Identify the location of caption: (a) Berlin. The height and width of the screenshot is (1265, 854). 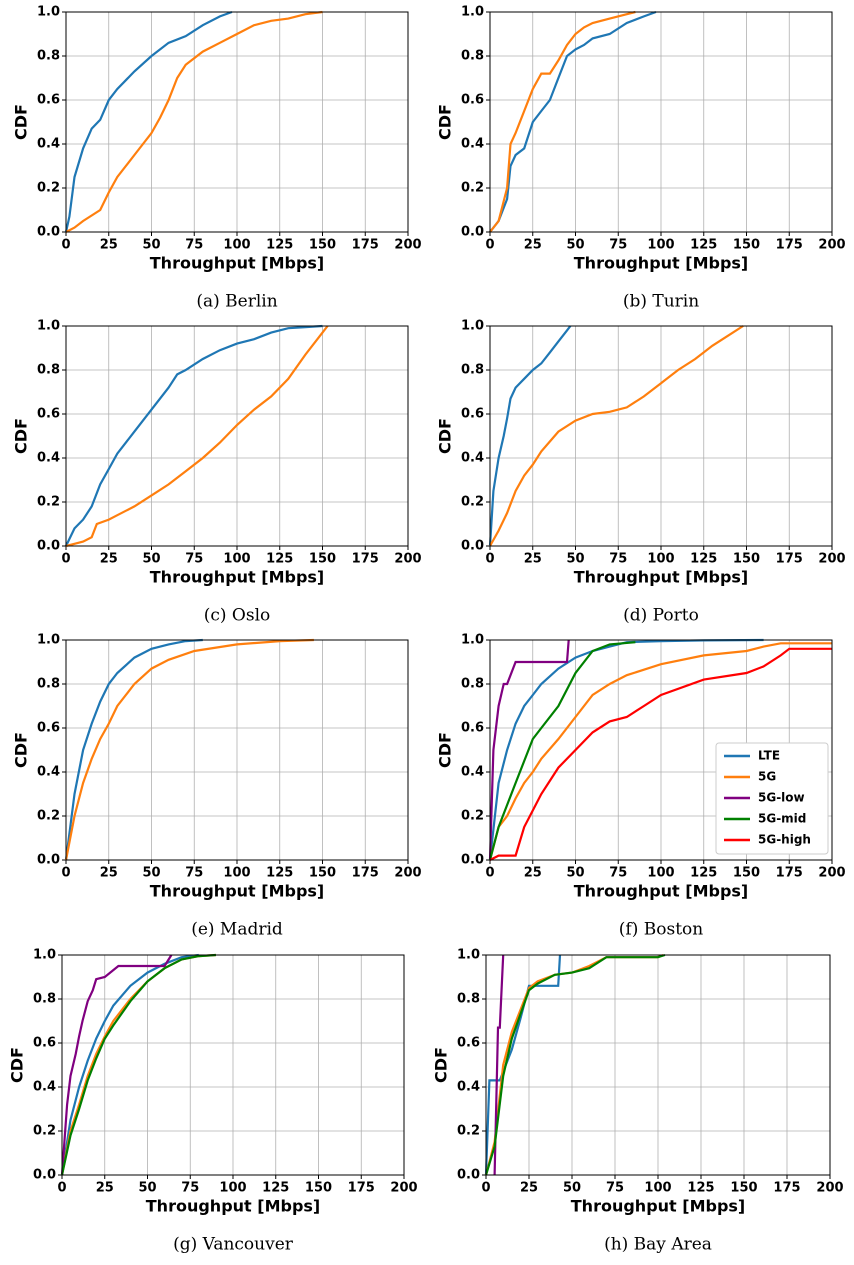
(236, 302).